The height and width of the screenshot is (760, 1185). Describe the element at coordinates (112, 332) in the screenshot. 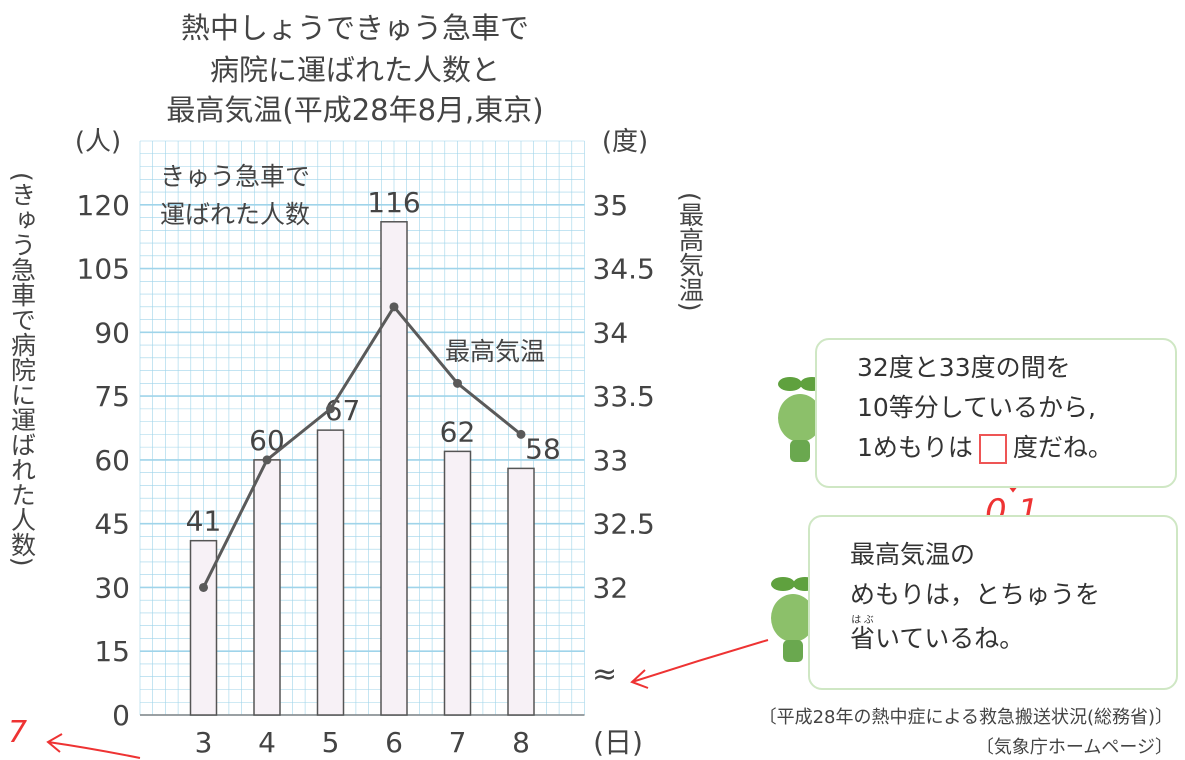

I see `y-tick-label: 90` at that location.